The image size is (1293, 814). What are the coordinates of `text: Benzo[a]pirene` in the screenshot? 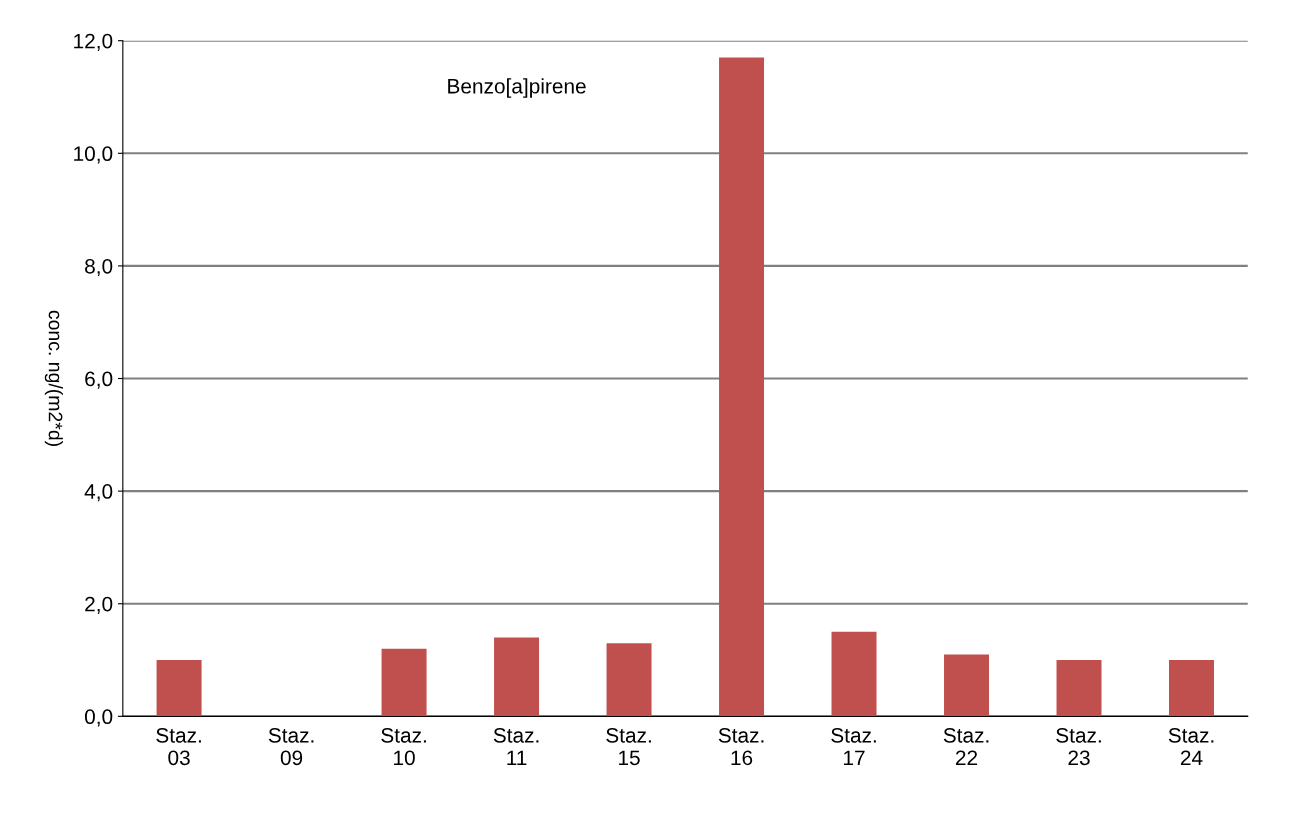 It's located at (517, 88).